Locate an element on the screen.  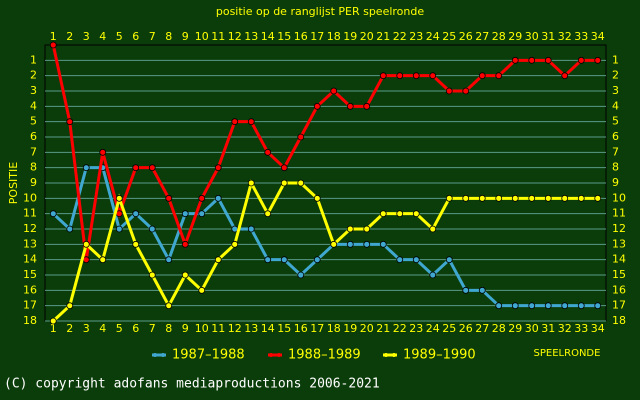
x-tick-label-top: 21 is located at coordinates (383, 36).